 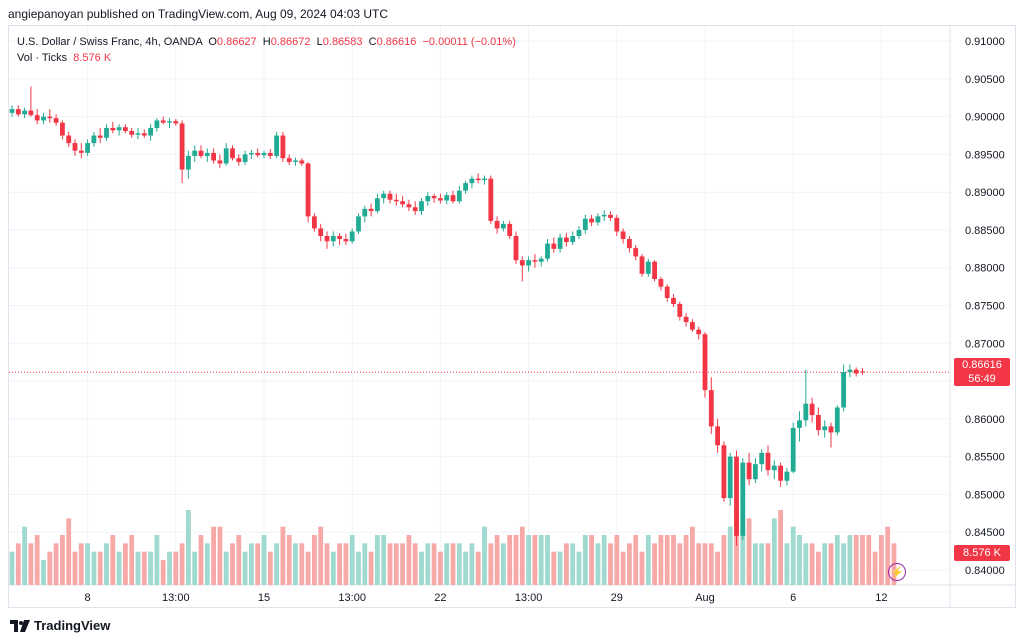 I want to click on y-tick-label: 0.89500, so click(x=985, y=155).